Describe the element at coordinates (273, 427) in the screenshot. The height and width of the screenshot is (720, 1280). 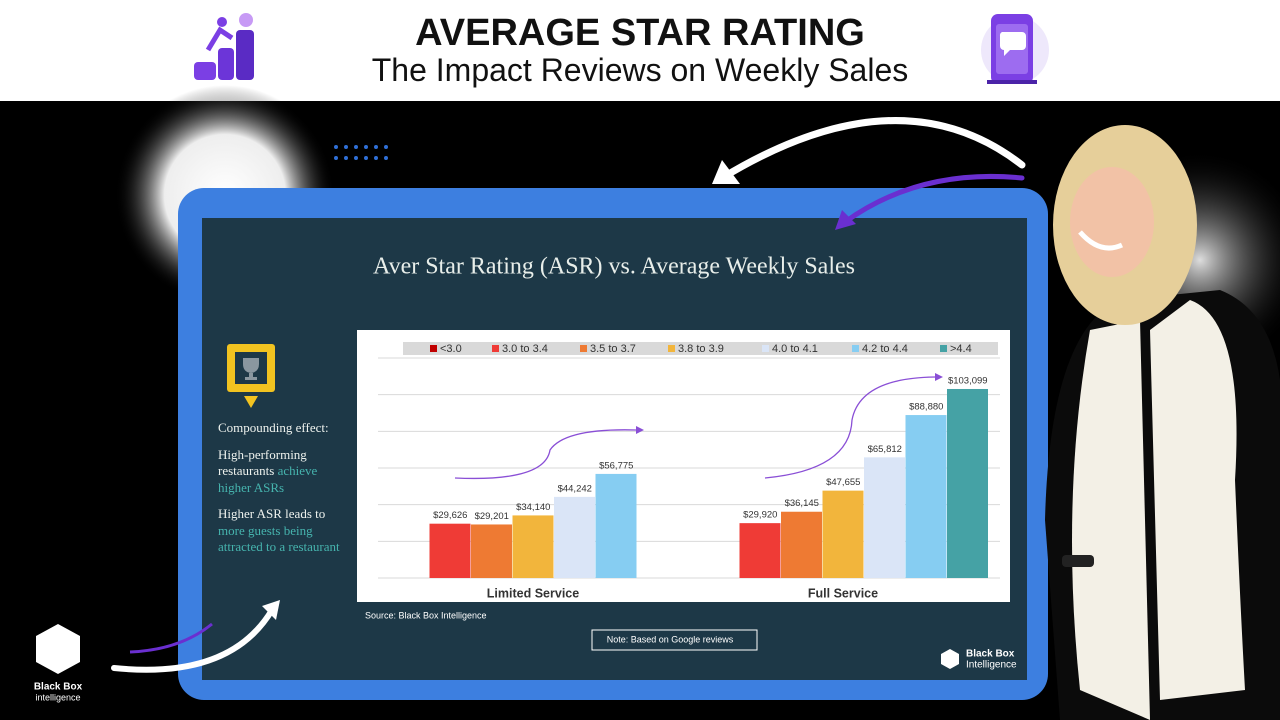
I see `sidebar-heading: Compounding effect:` at that location.